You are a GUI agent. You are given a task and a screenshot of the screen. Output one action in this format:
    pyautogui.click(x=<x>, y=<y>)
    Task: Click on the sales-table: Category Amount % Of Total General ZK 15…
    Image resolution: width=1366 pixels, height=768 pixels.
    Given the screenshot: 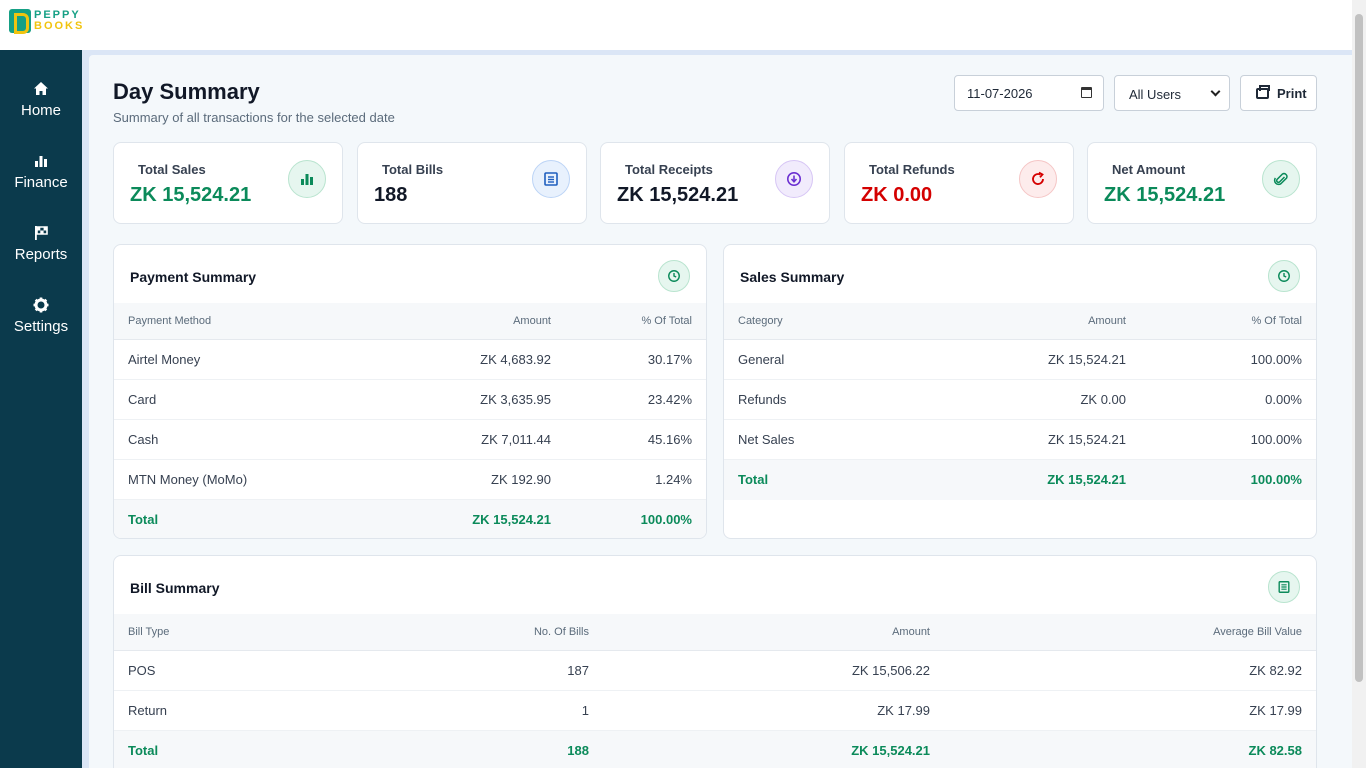 What is the action you would take?
    pyautogui.click(x=1020, y=401)
    